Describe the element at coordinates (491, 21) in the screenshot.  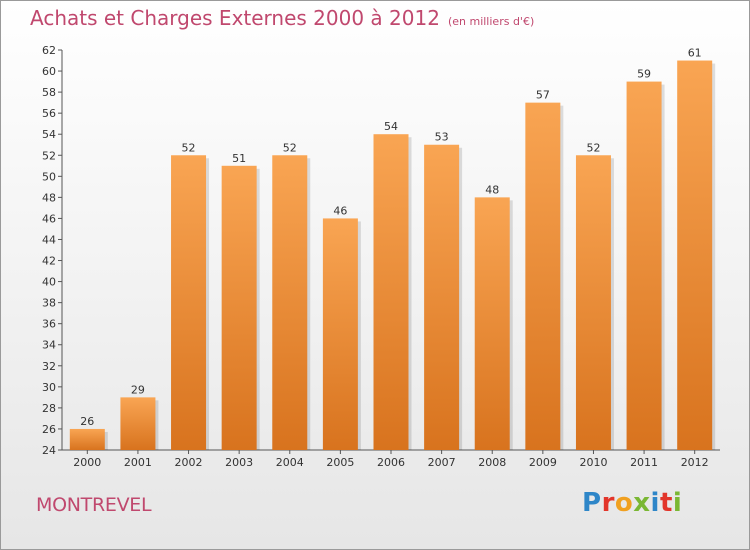
I see `unit-label: (en milliers d'€)` at that location.